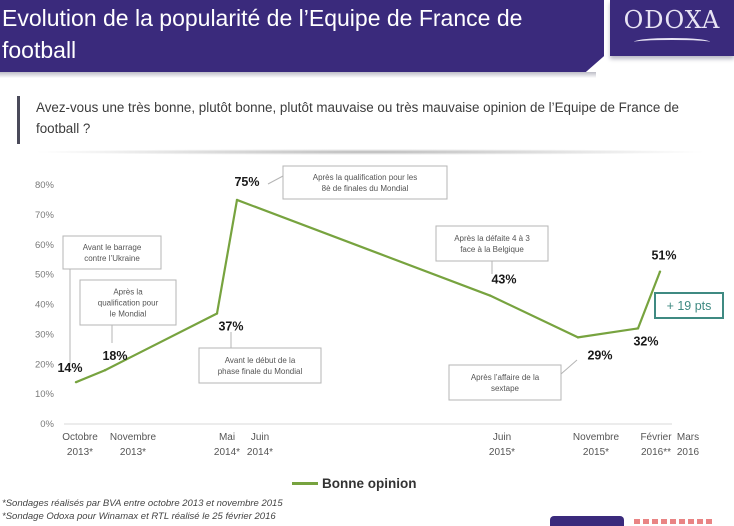 This screenshot has height=526, width=734. Describe the element at coordinates (112, 258) in the screenshot. I see `callout-text: contre l’Ukraine` at that location.